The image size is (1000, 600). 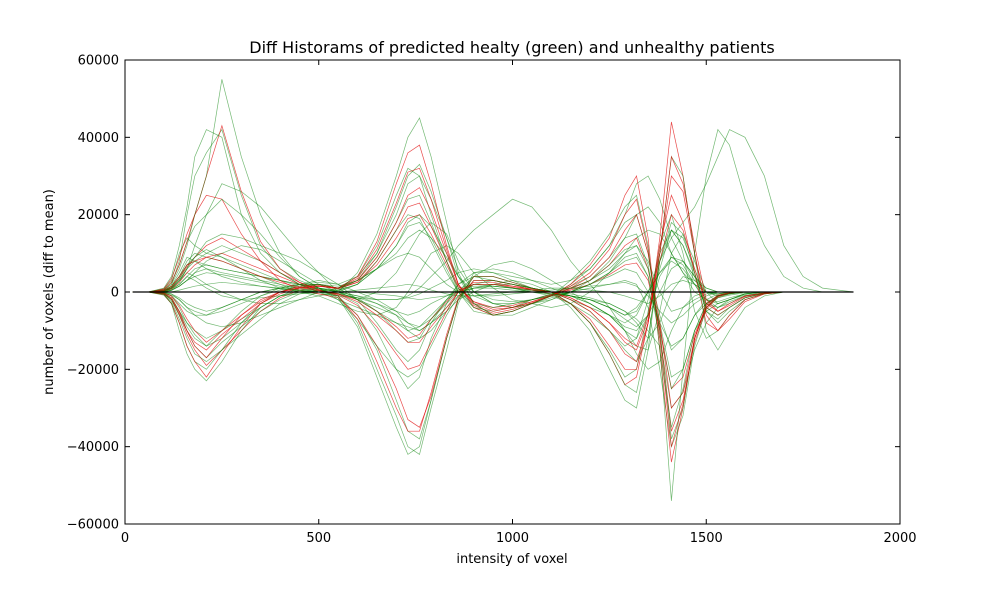 What do you see at coordinates (512, 538) in the screenshot?
I see `x-tick-label-2: 1000` at bounding box center [512, 538].